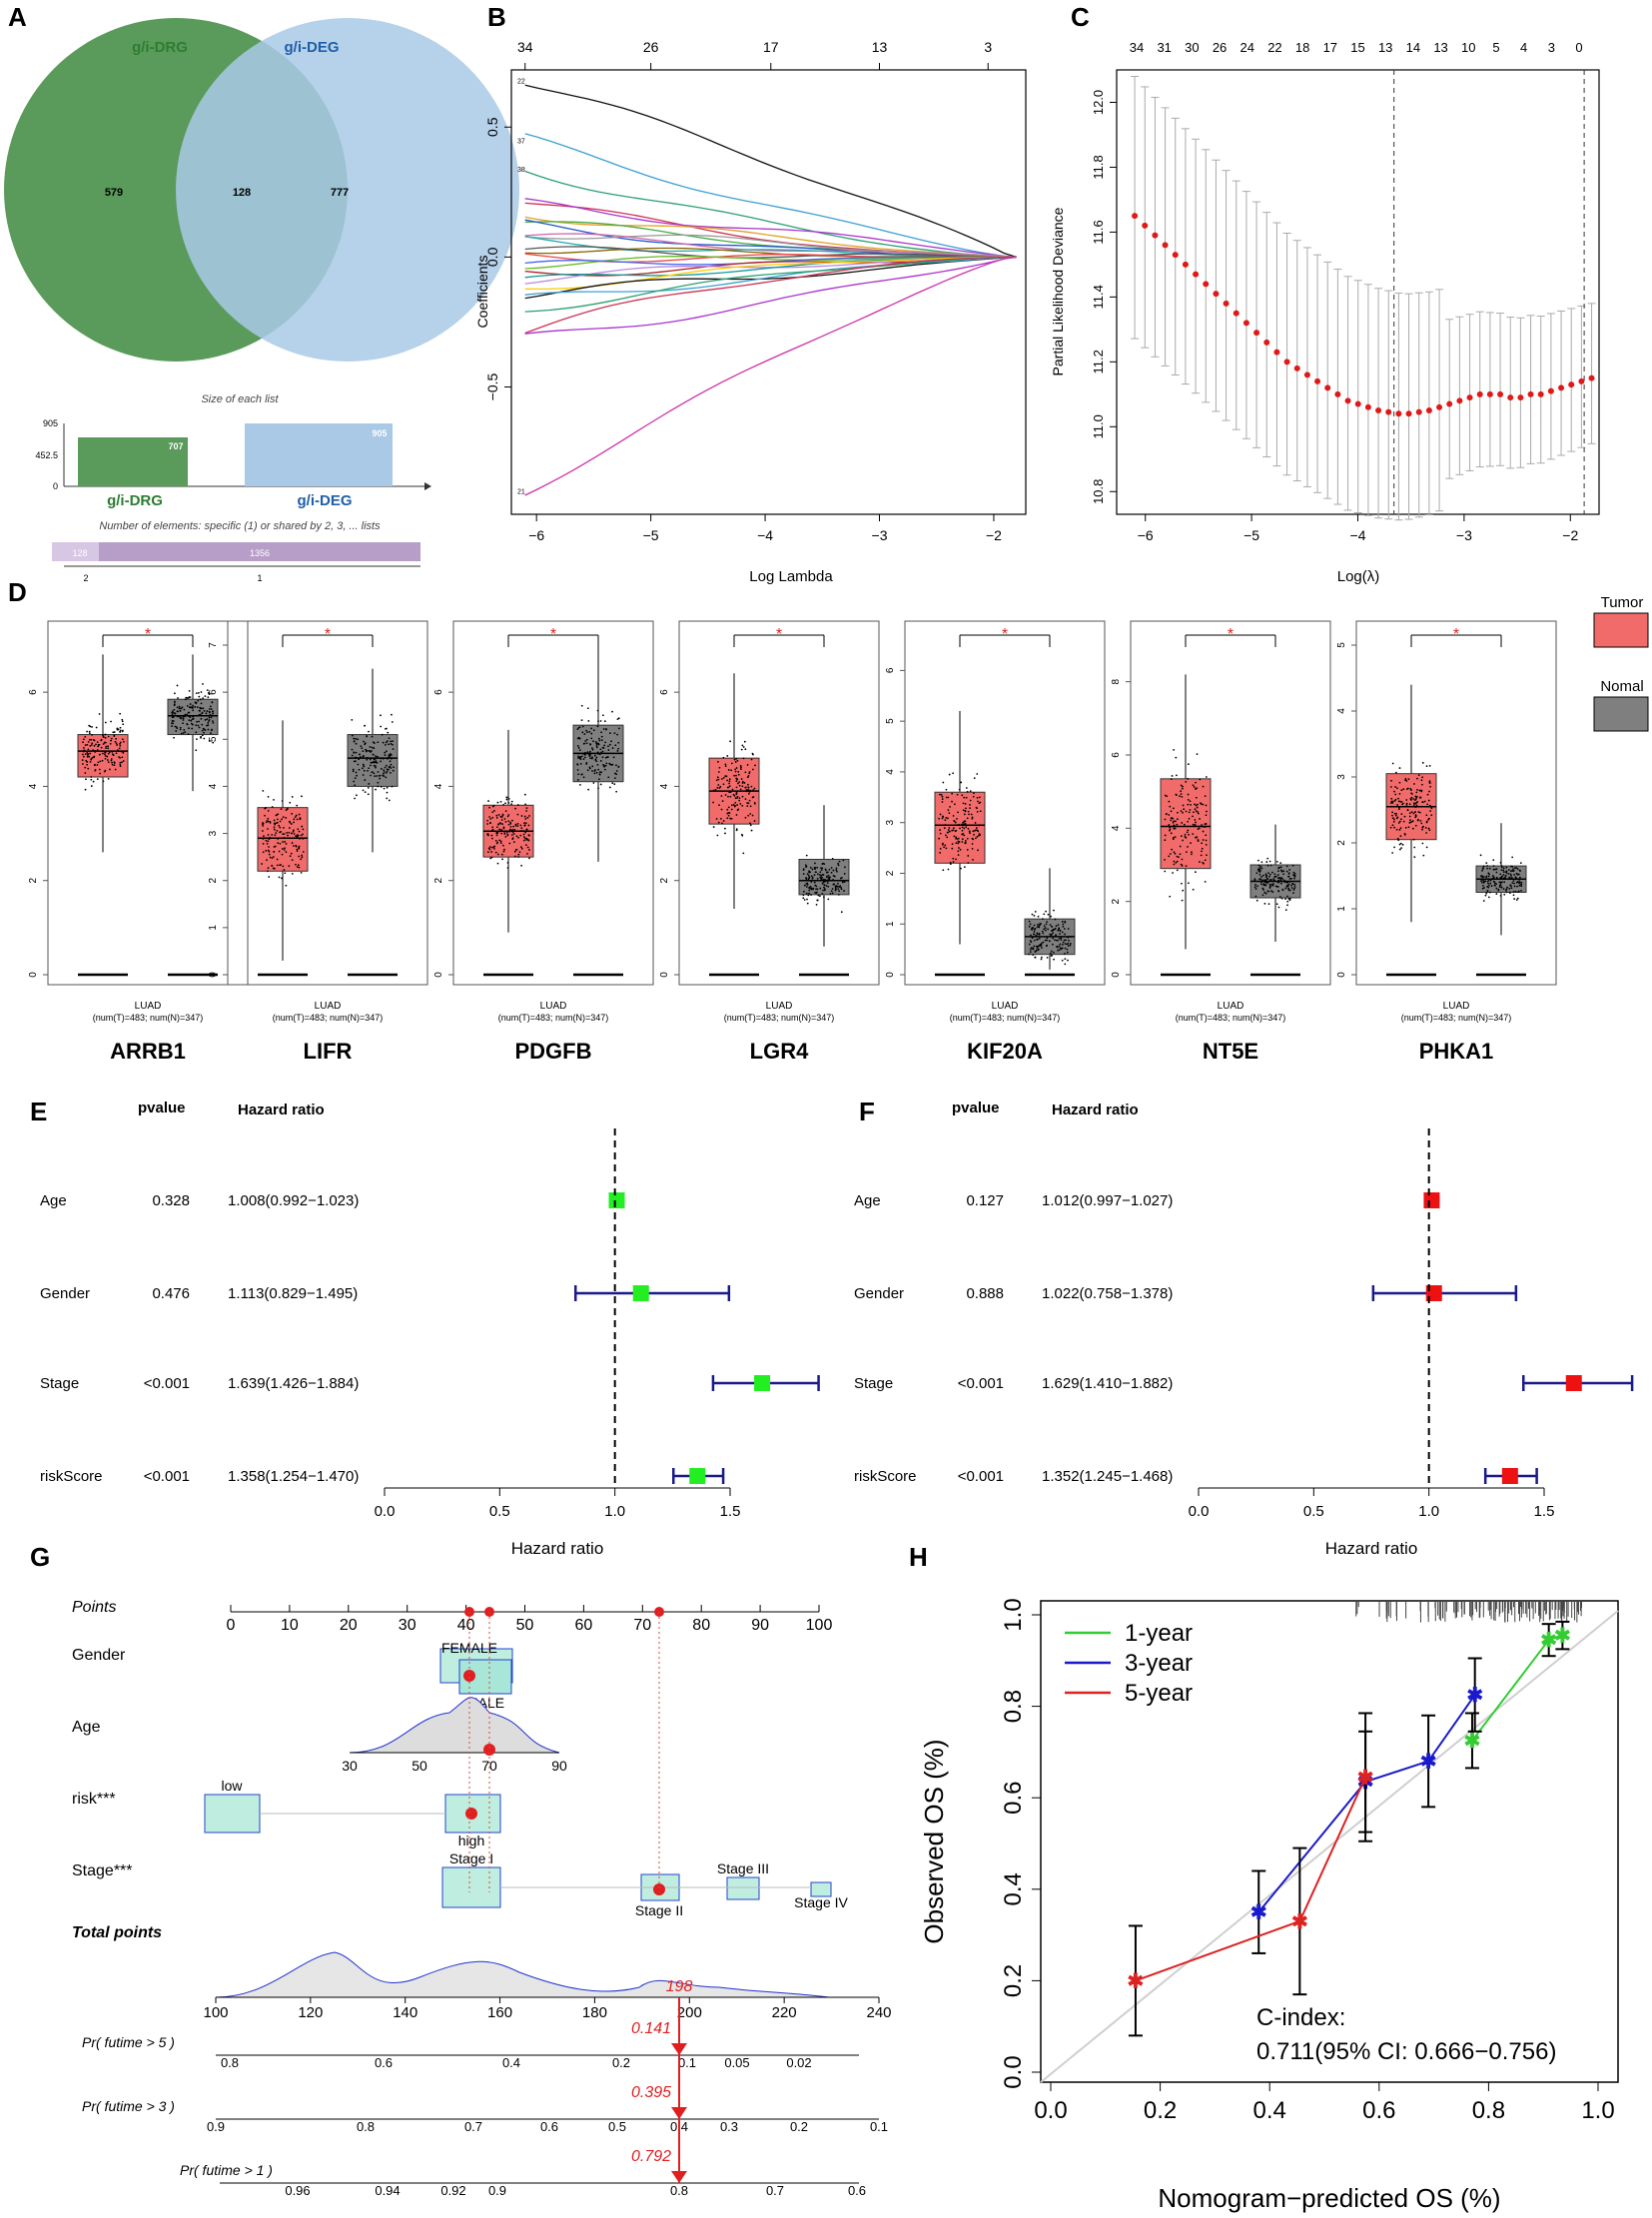 The image size is (1652, 2218). I want to click on series-line-5-year, so click(1251, 1879).